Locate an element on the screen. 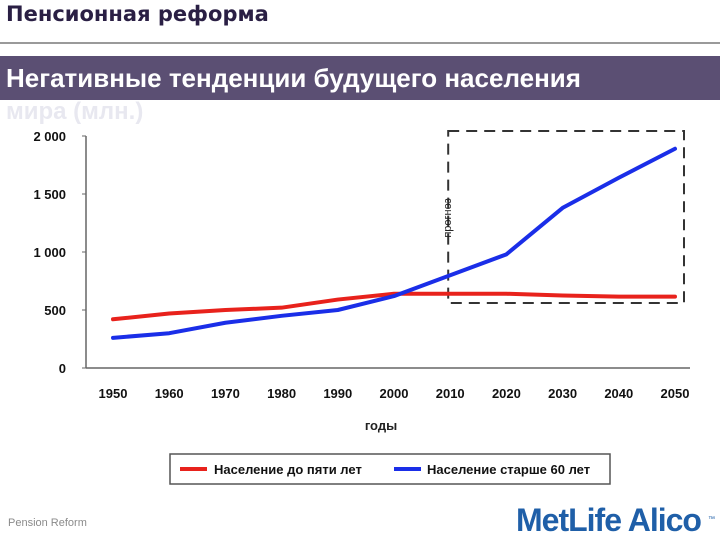 The height and width of the screenshot is (540, 720). x-tick-label: 1970 is located at coordinates (225, 393).